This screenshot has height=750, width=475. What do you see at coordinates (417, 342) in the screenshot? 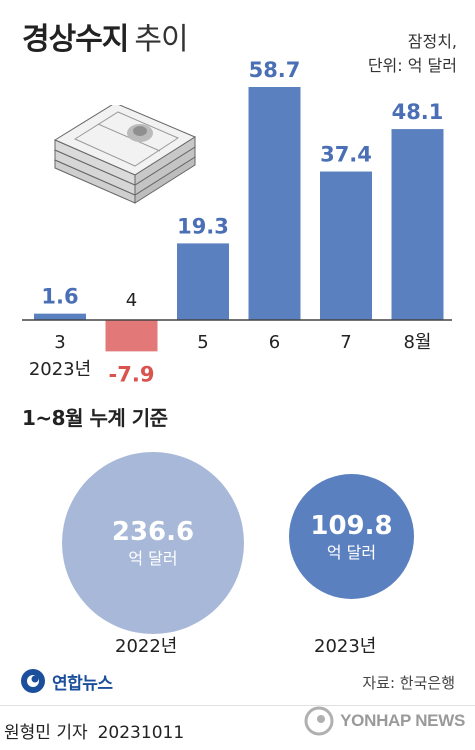
I see `category-label-8월: 8월` at bounding box center [417, 342].